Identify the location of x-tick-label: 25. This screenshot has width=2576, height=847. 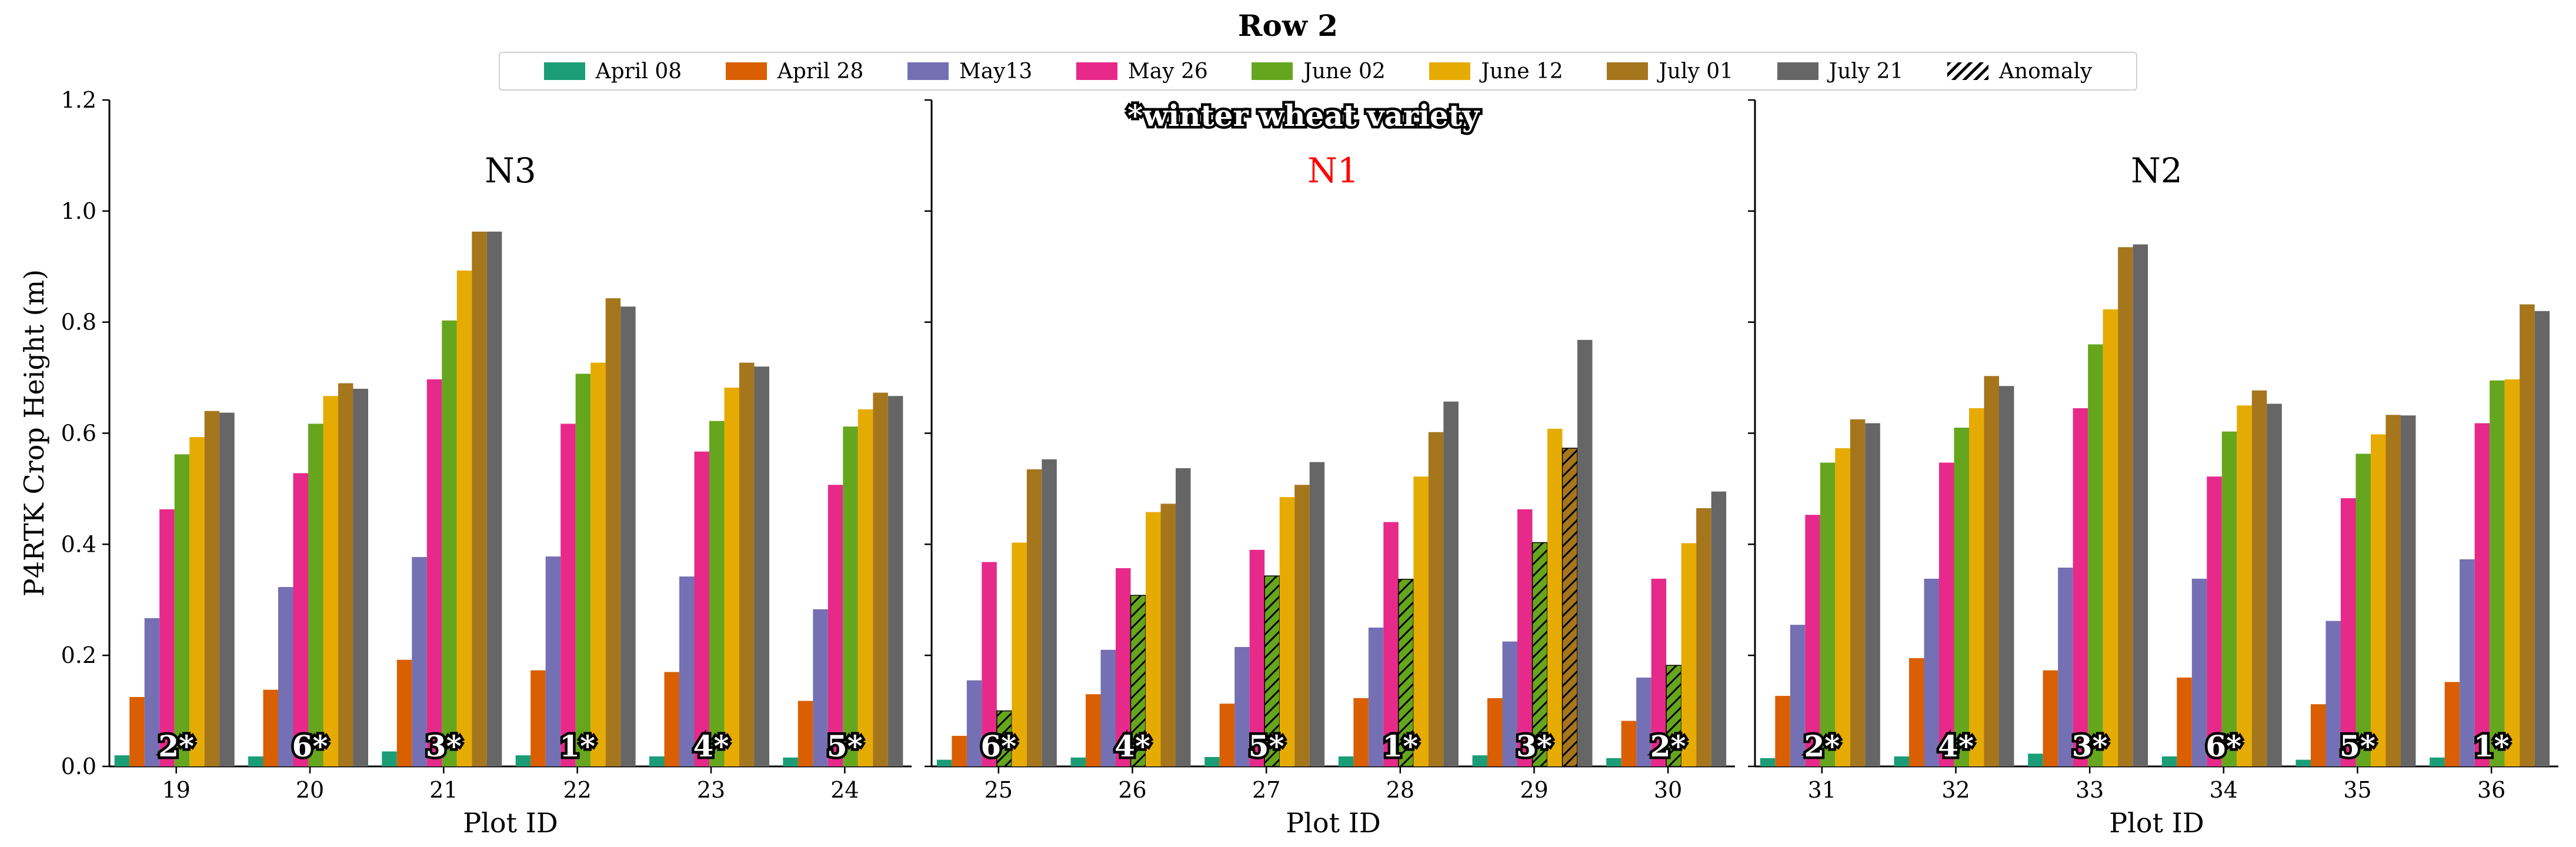
(999, 790).